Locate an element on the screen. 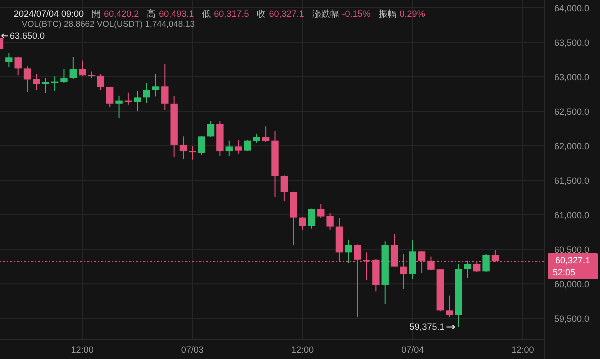 This screenshot has width=600, height=359. y-tick-label: 63,500.0 is located at coordinates (572, 43).